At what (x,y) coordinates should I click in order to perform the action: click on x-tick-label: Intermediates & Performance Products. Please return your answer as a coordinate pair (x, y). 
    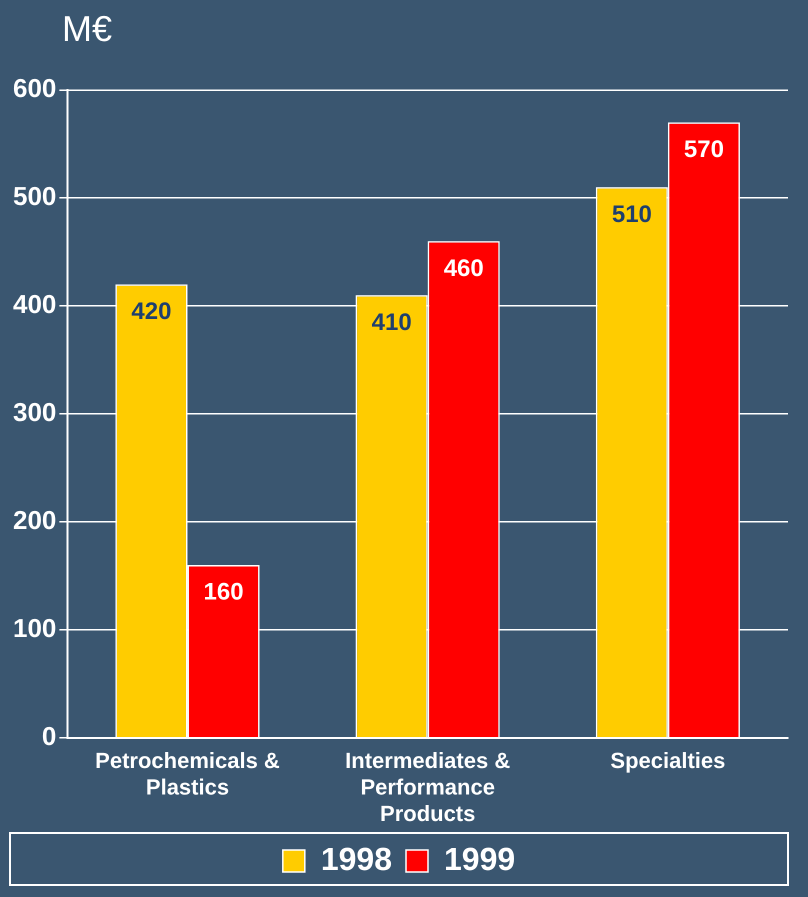
    Looking at the image, I should click on (427, 787).